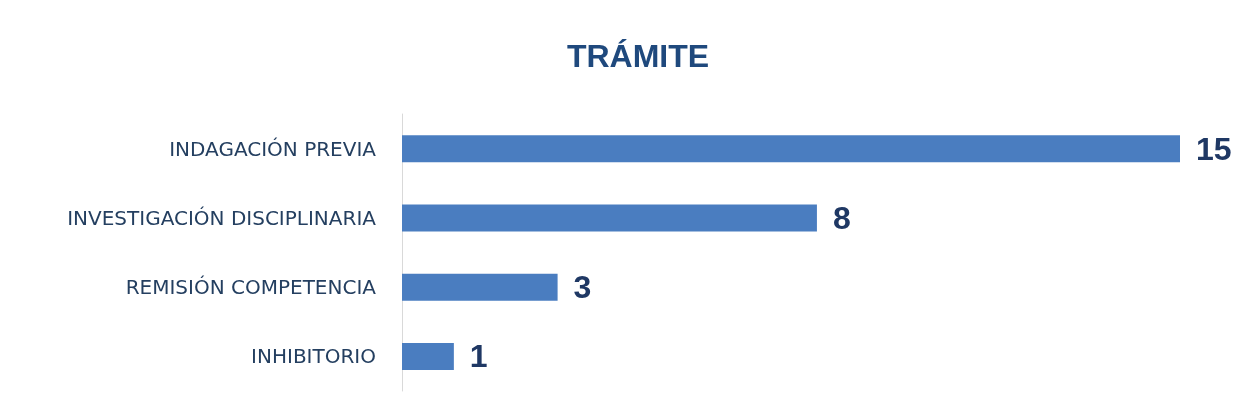 The height and width of the screenshot is (411, 1259). Describe the element at coordinates (273, 148) in the screenshot. I see `y-tick-label: INDAGACIÓN PREVIA` at that location.